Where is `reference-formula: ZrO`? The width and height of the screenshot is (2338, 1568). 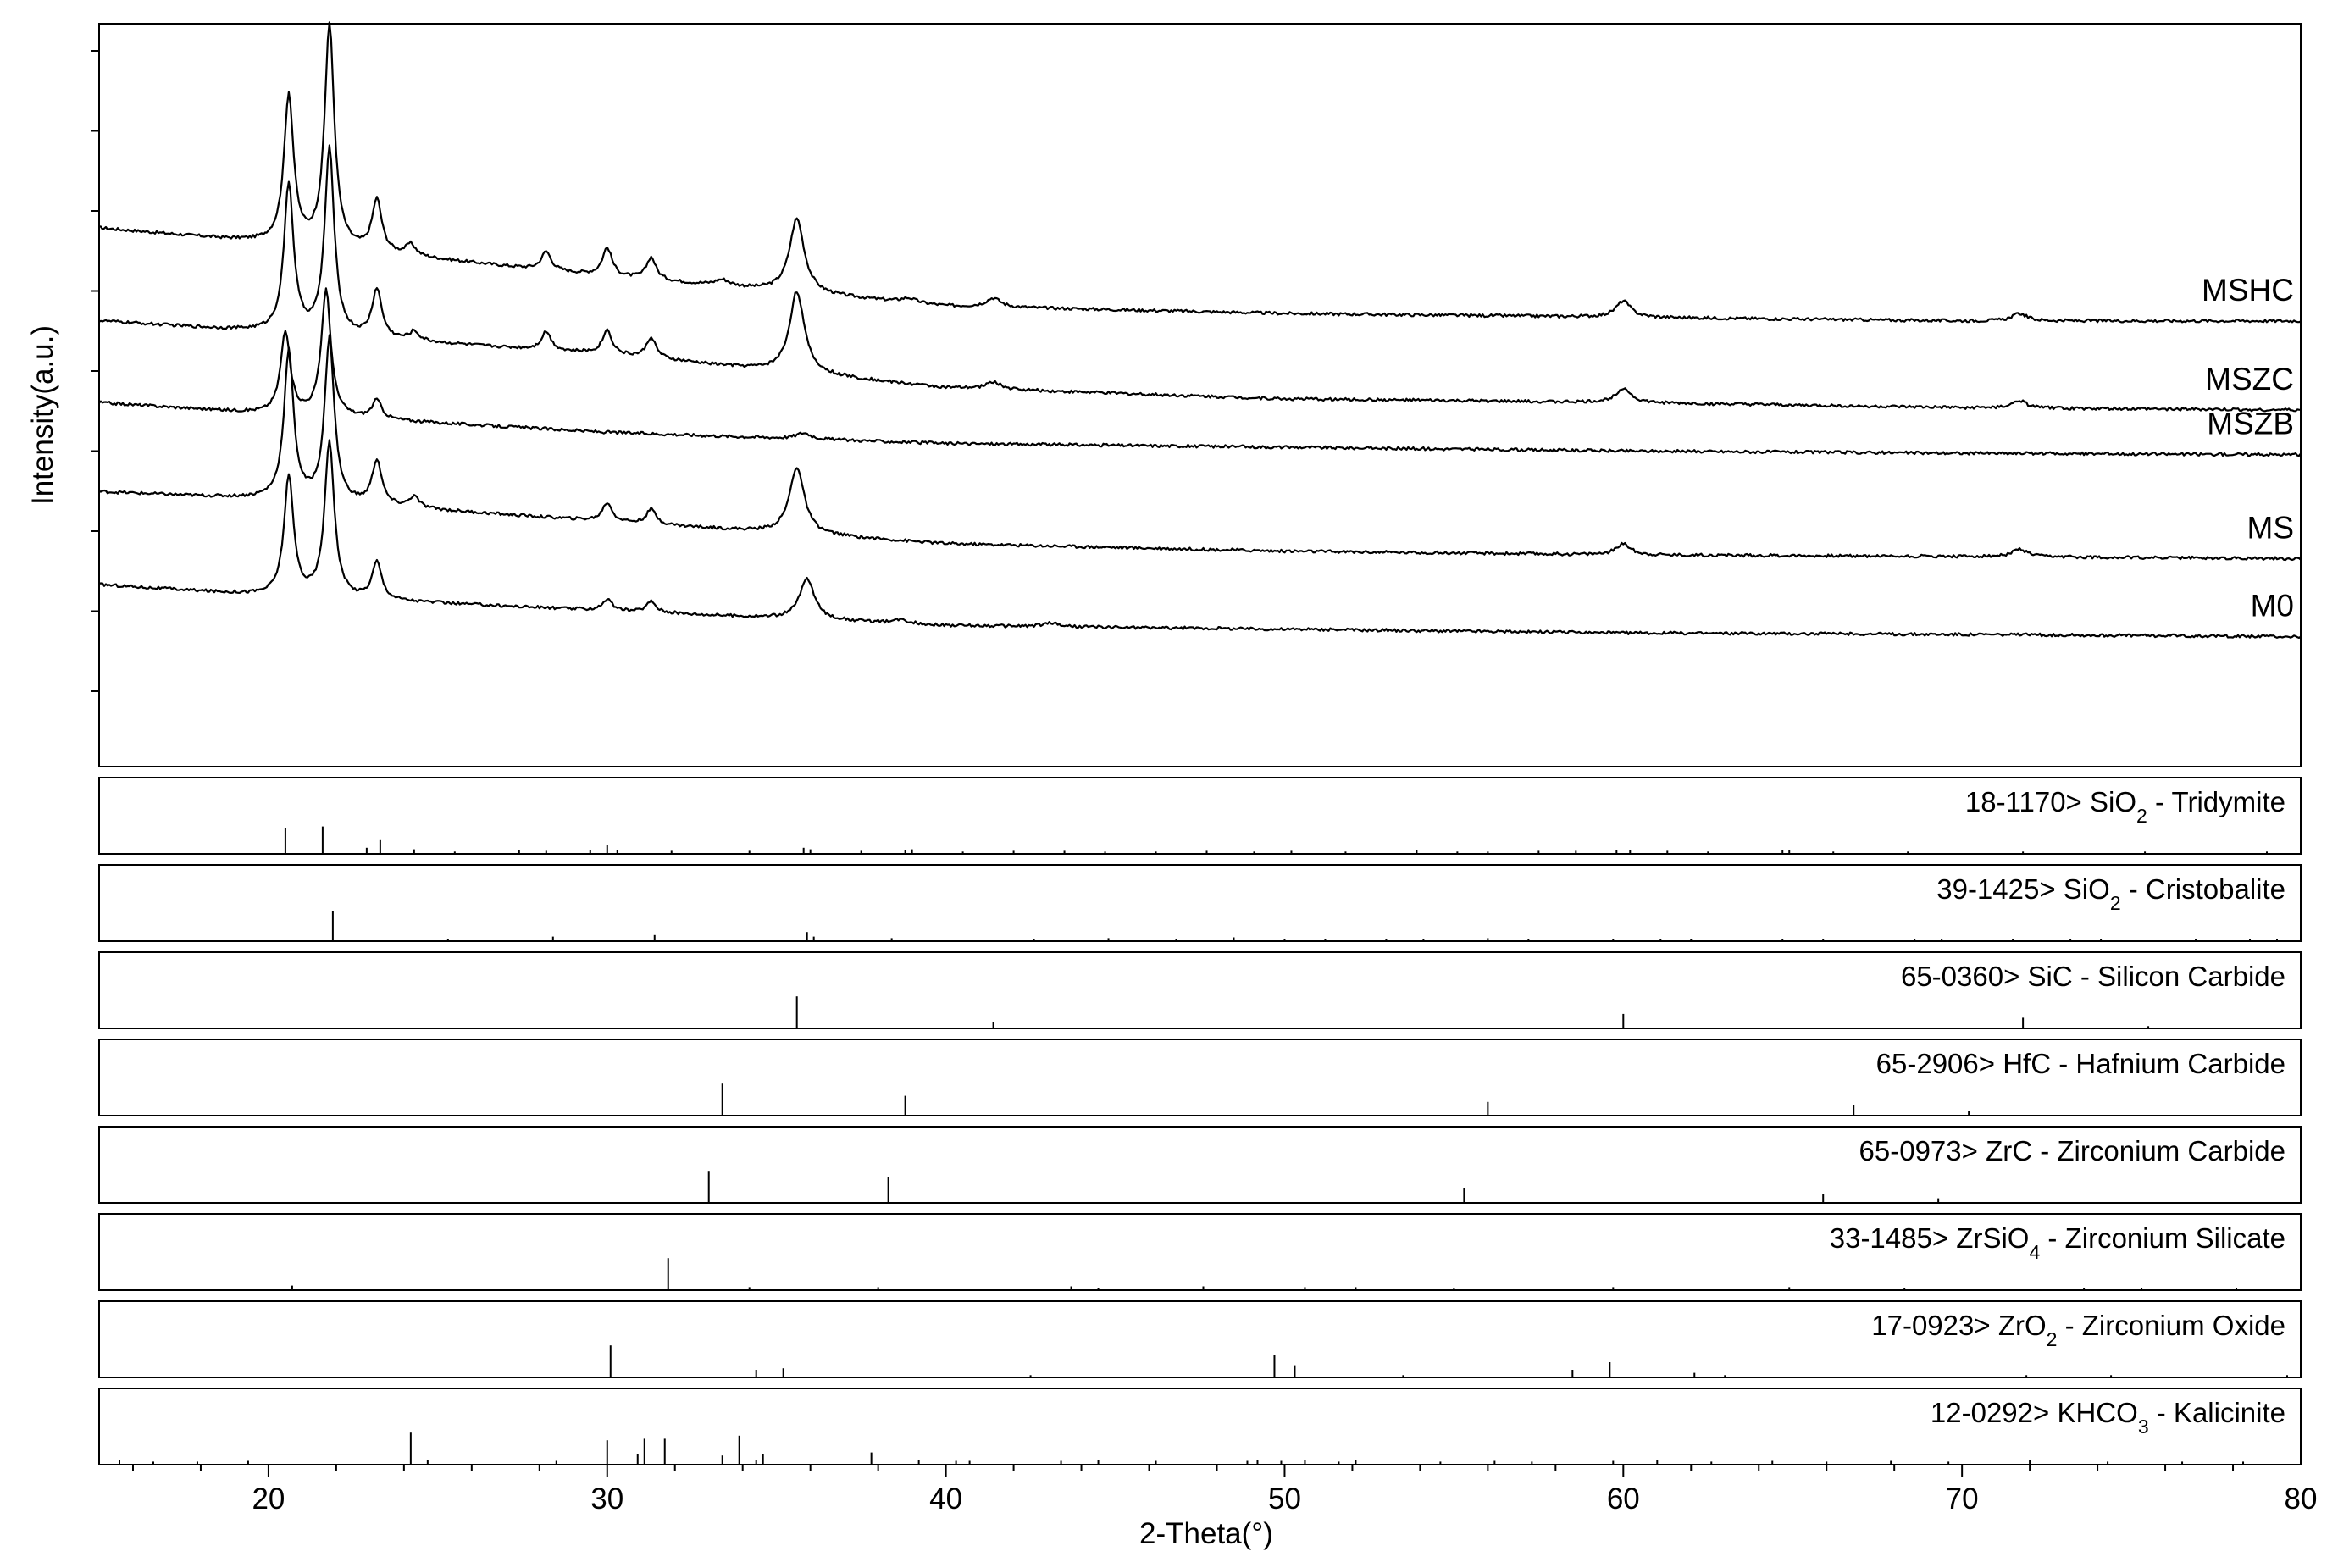
reference-formula: ZrO is located at coordinates (2022, 1325).